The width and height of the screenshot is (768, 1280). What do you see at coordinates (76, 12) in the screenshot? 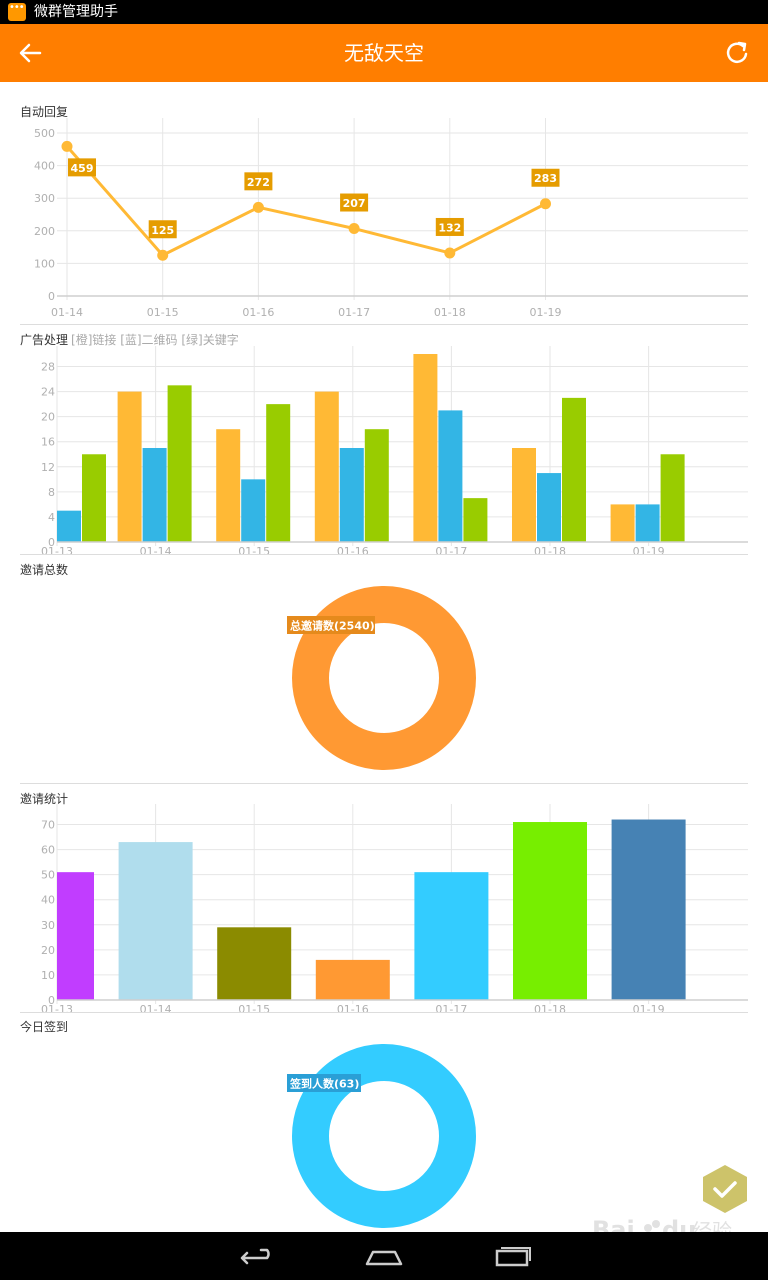
I see `status-app-name: 微群管理助手` at bounding box center [76, 12].